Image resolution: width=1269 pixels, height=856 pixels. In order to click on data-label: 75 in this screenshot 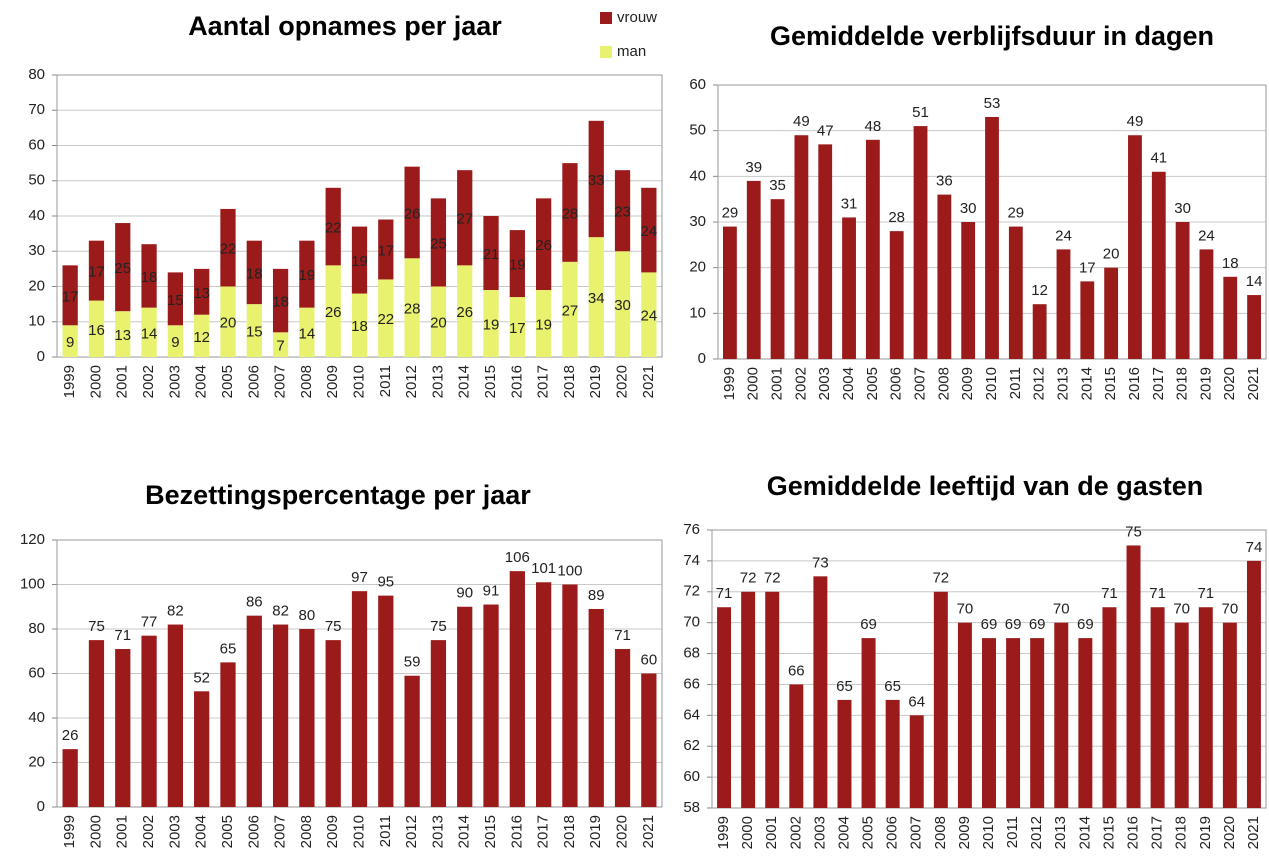, I will do `click(438, 626)`.